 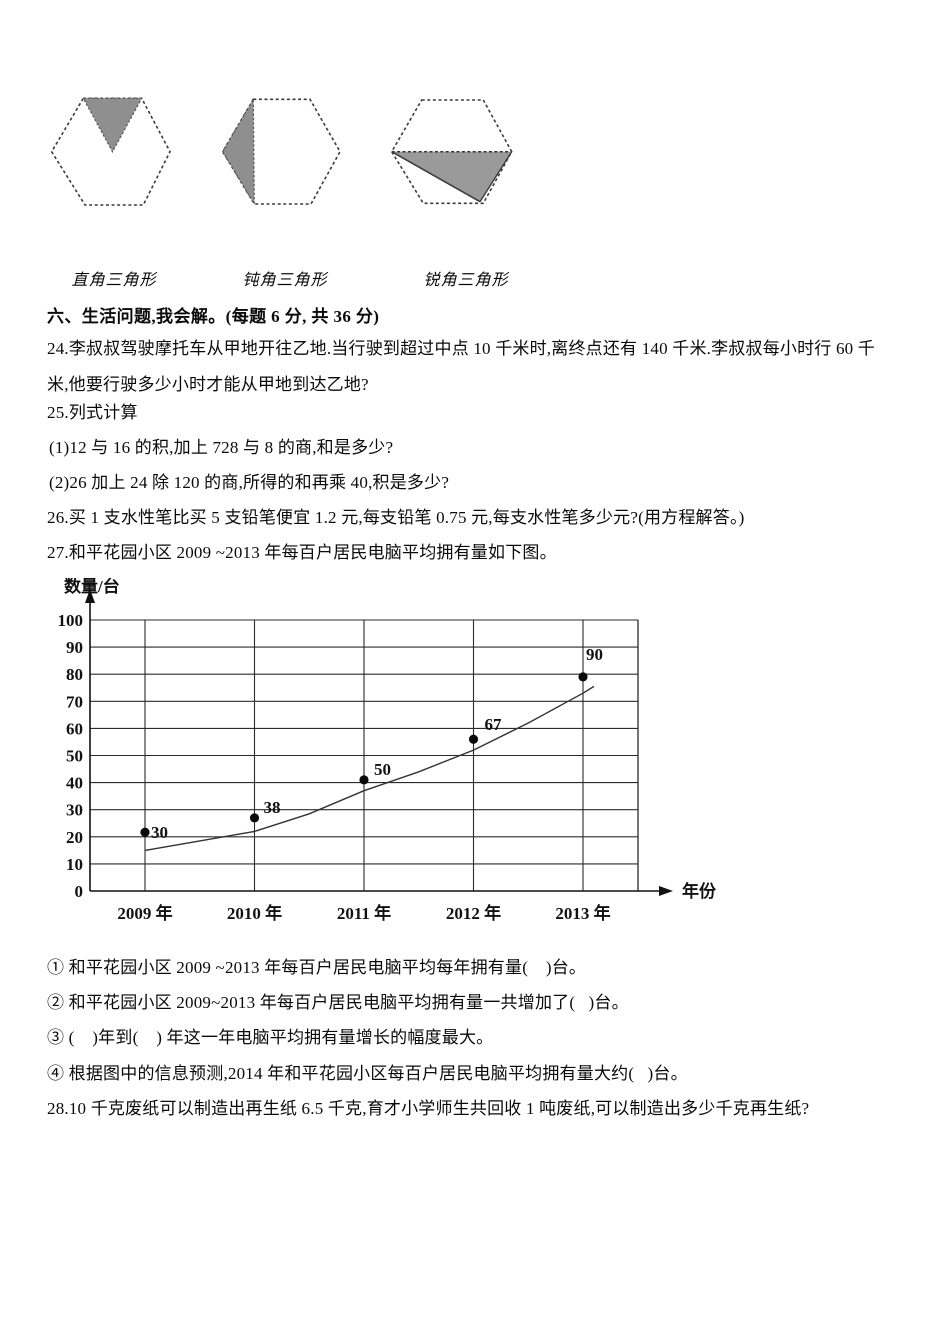 What do you see at coordinates (382, 769) in the screenshot?
I see `data-point-label: 50` at bounding box center [382, 769].